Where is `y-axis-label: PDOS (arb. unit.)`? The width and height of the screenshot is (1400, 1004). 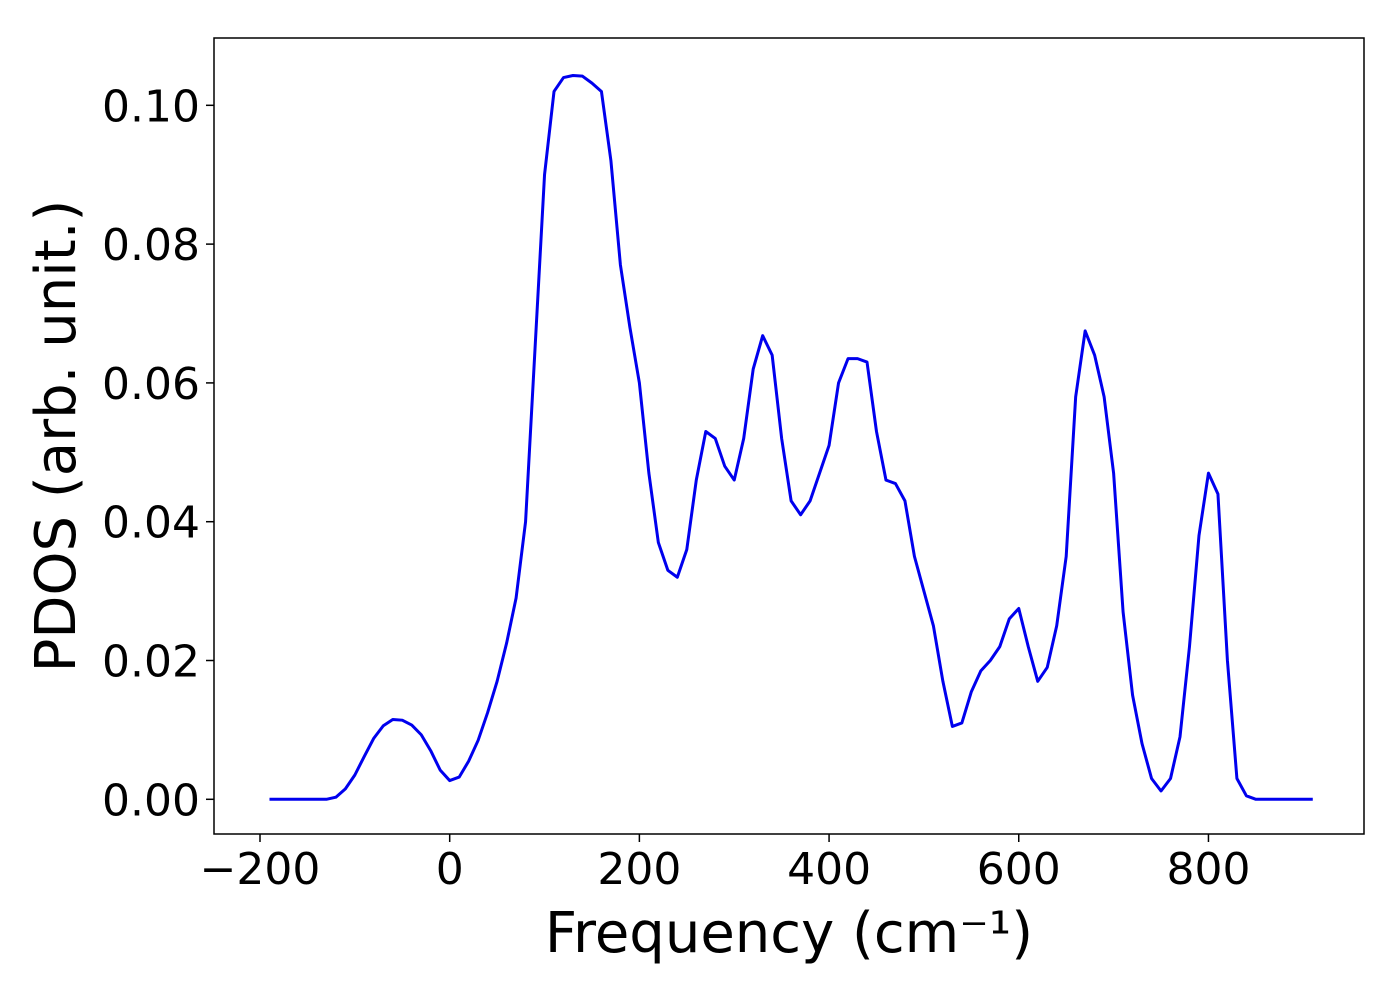 y-axis-label: PDOS (arb. unit.) is located at coordinates (56, 436).